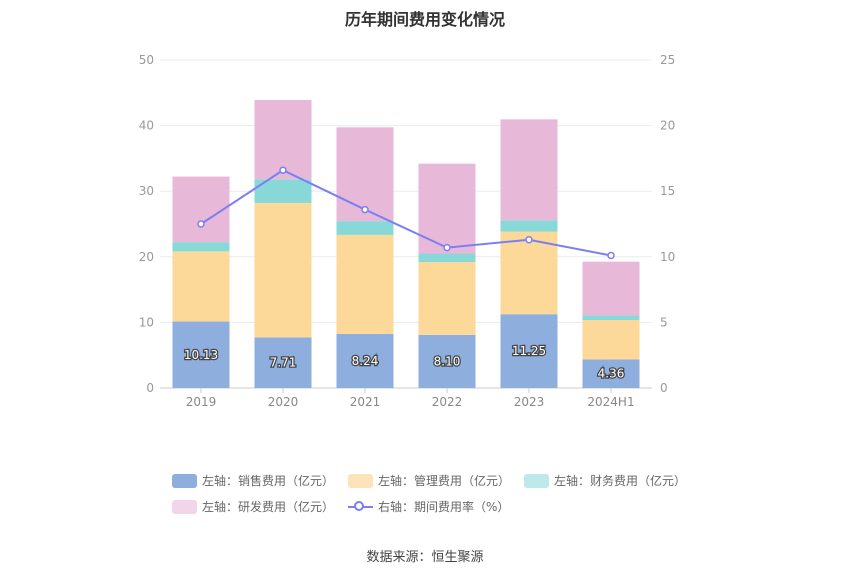  What do you see at coordinates (268, 481) in the screenshot?
I see `legend-label-sales: 左轴：销售费用（亿元）` at bounding box center [268, 481].